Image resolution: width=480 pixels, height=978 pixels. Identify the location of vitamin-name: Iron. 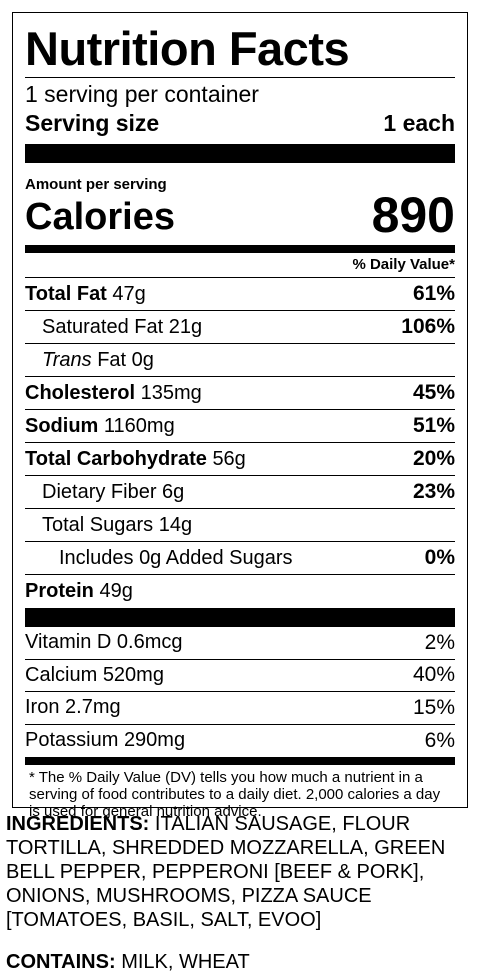
(42, 707).